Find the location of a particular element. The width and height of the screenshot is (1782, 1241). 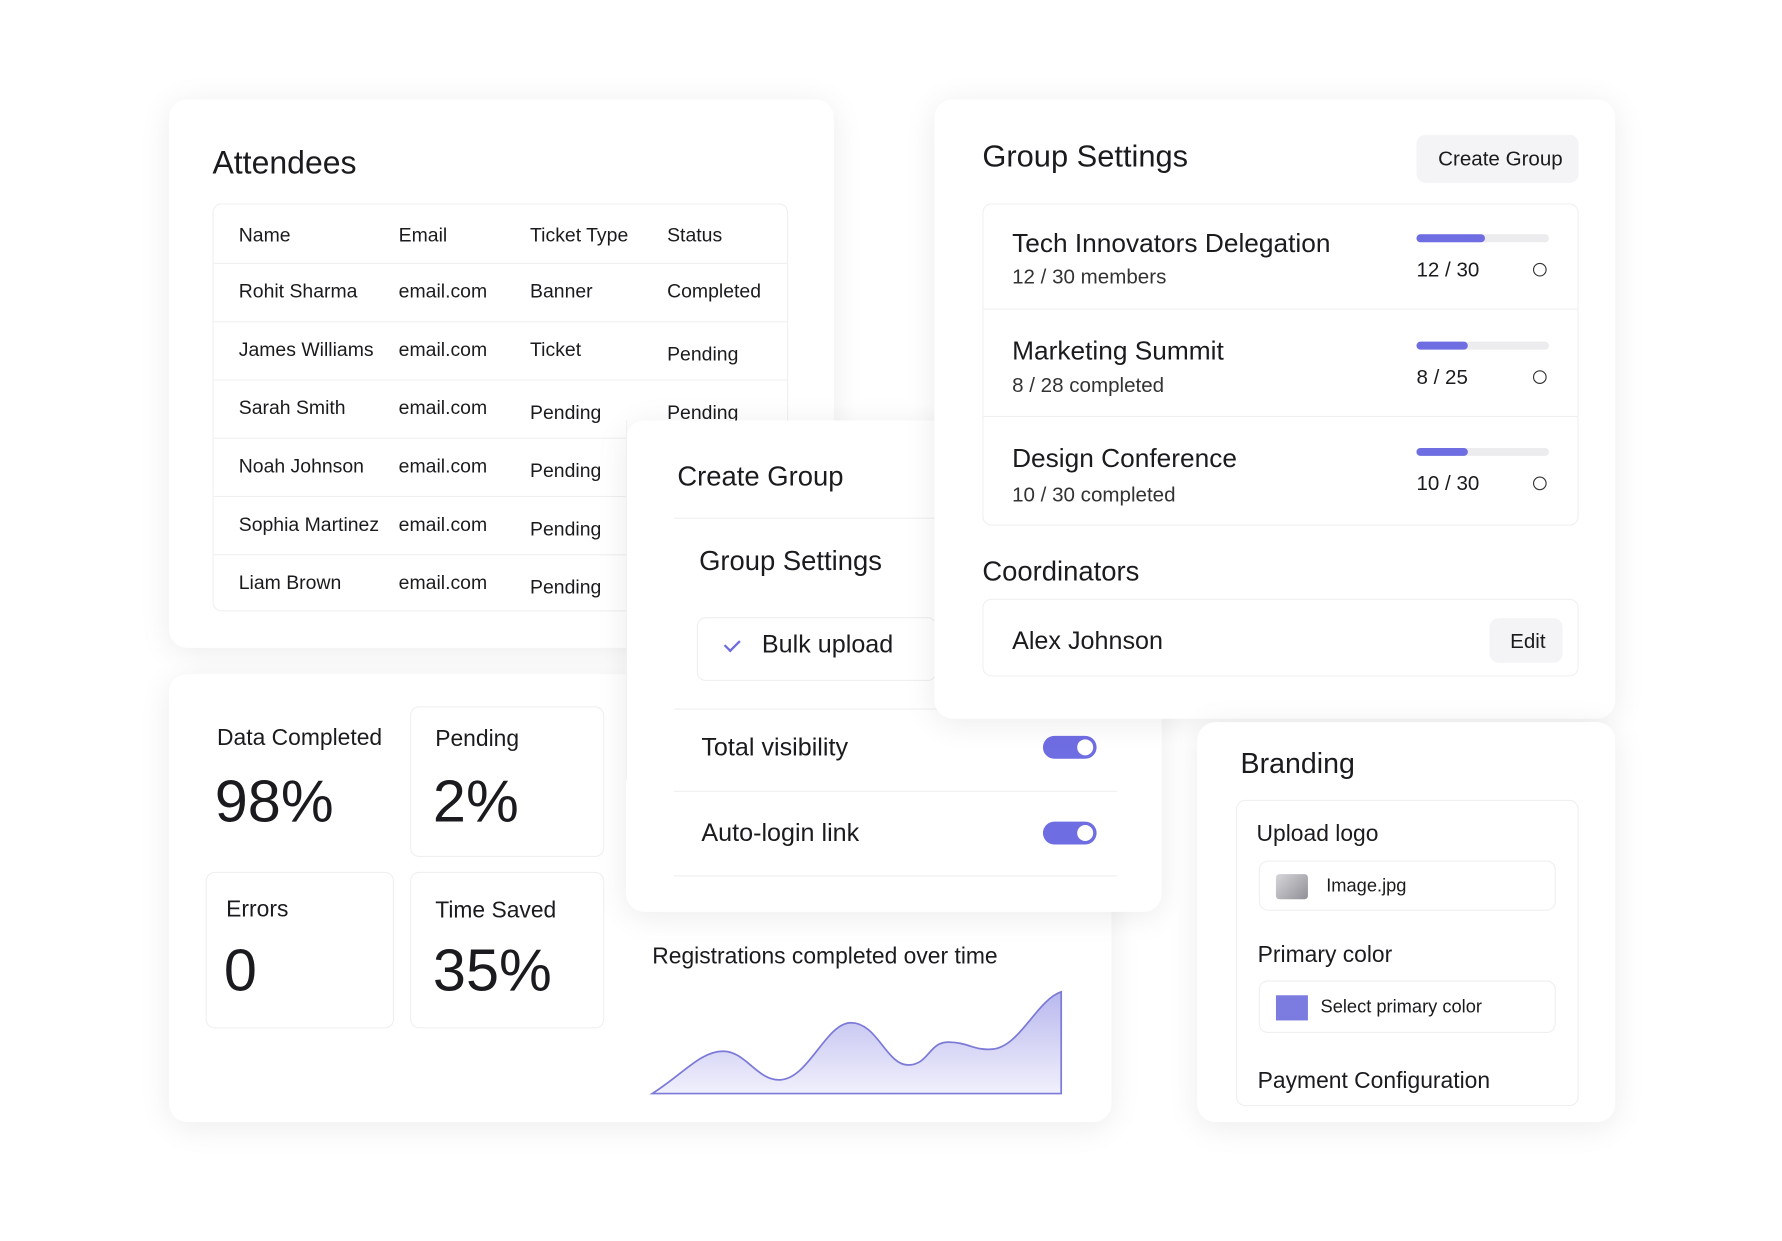

create-group-button: Create Group is located at coordinates (1497, 158).